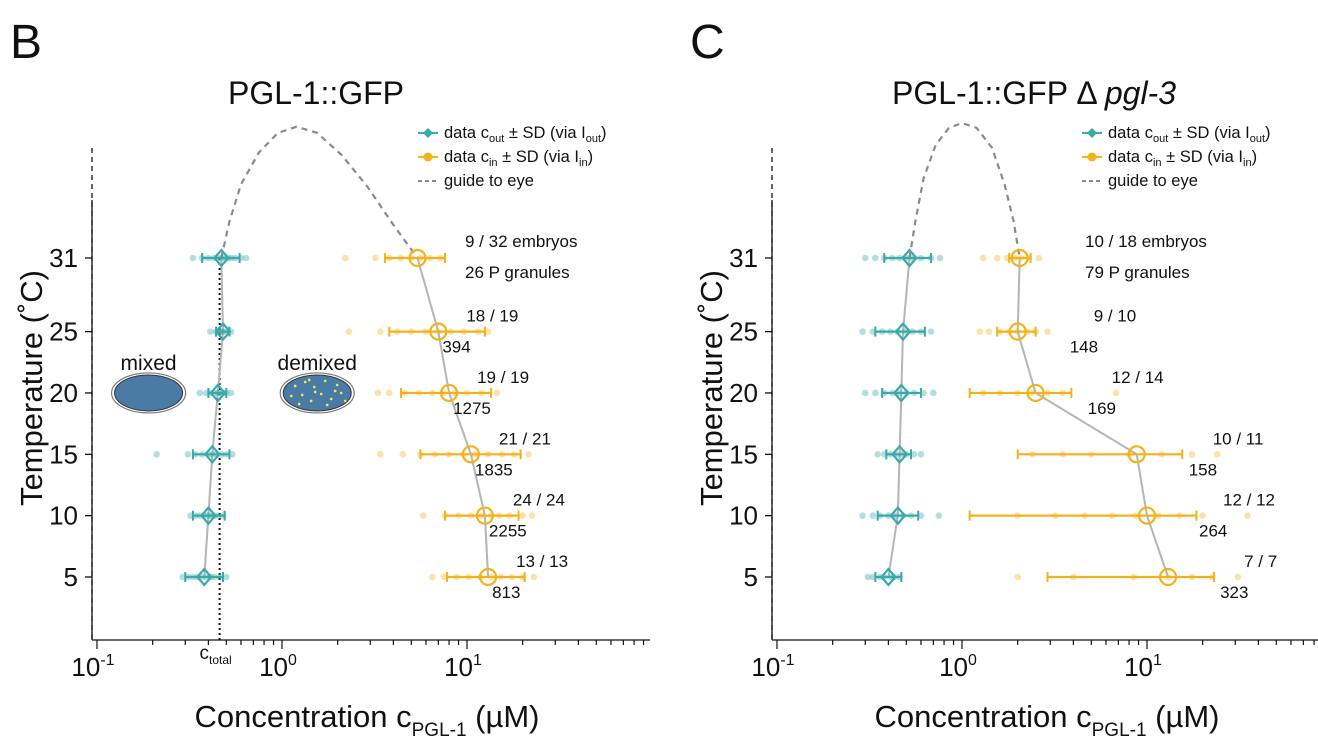  What do you see at coordinates (317, 383) in the screenshot?
I see `demixed-droplet-illustration: demixed` at bounding box center [317, 383].